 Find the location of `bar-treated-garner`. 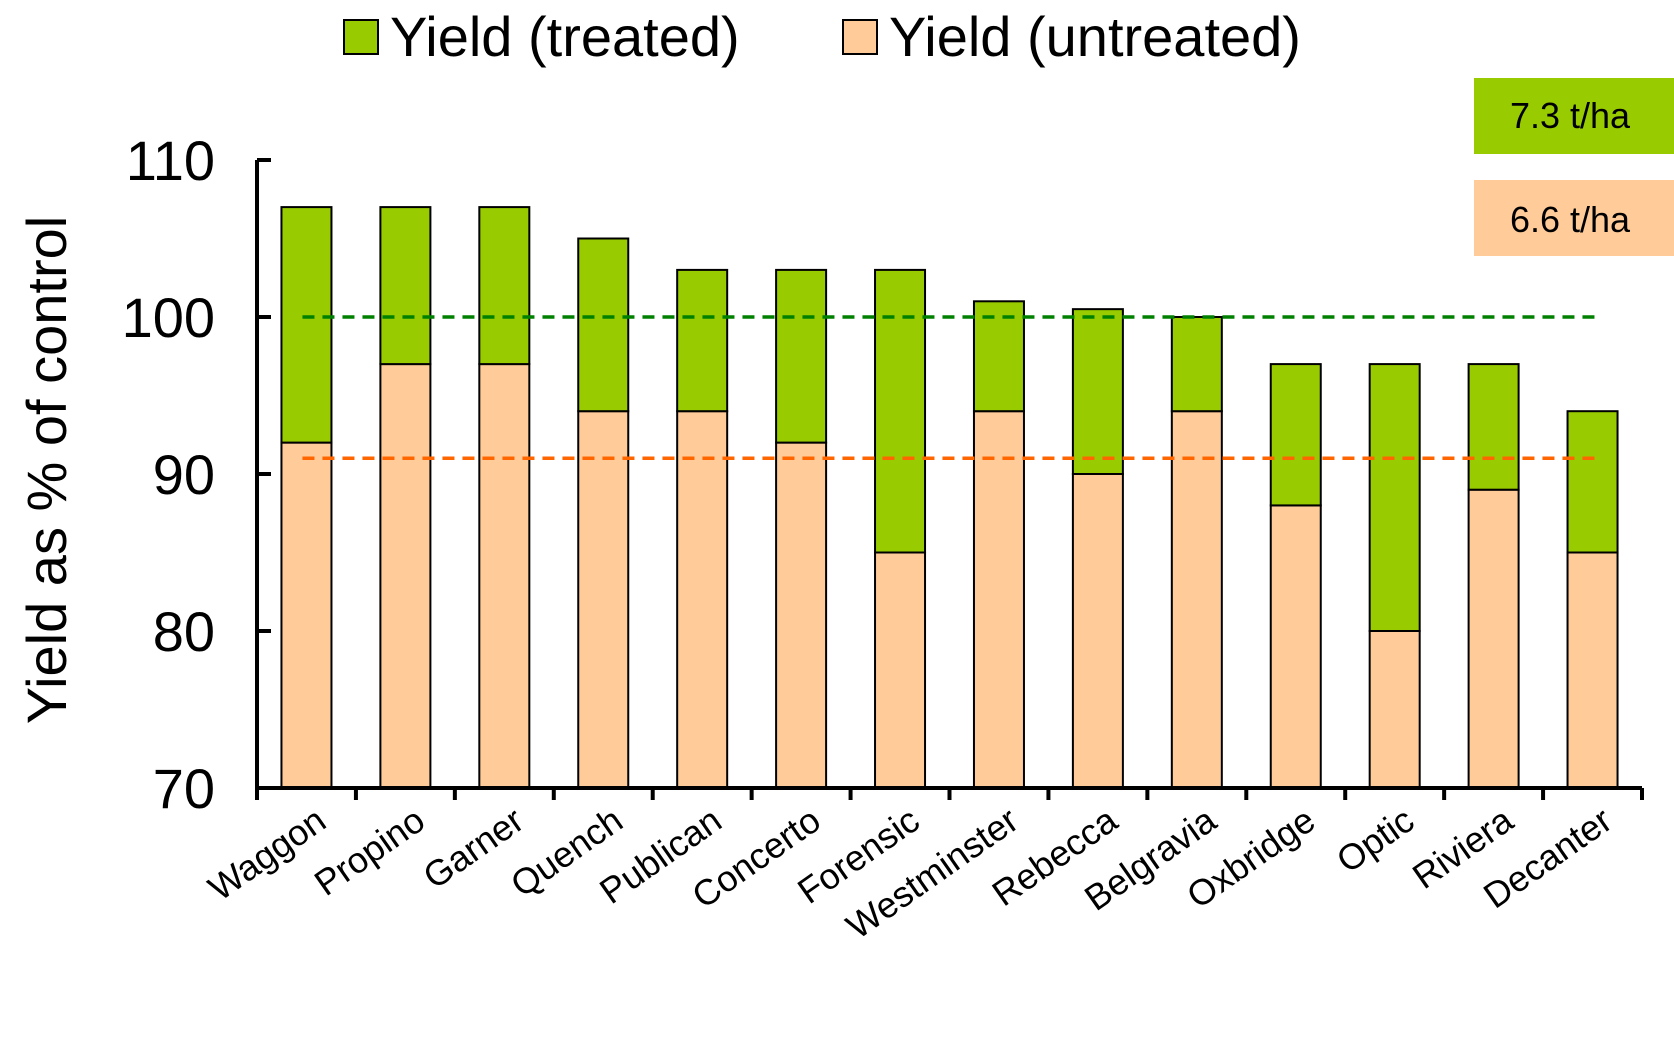

bar-treated-garner is located at coordinates (504, 286).